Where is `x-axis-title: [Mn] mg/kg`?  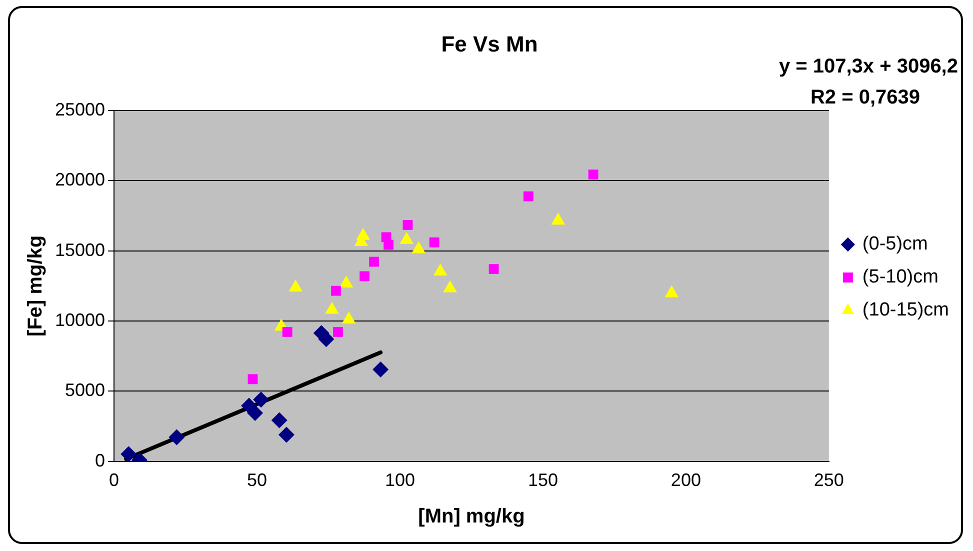
x-axis-title: [Mn] mg/kg is located at coordinates (471, 517).